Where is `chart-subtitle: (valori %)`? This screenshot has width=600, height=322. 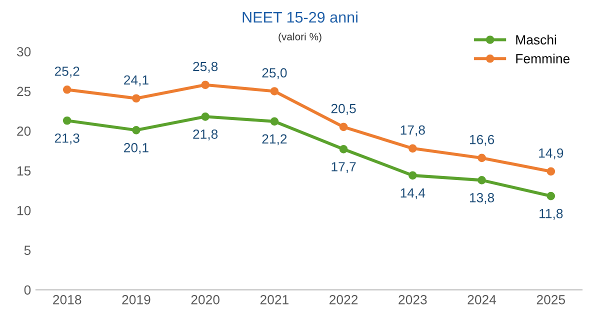
chart-subtitle: (valori %) is located at coordinates (300, 37).